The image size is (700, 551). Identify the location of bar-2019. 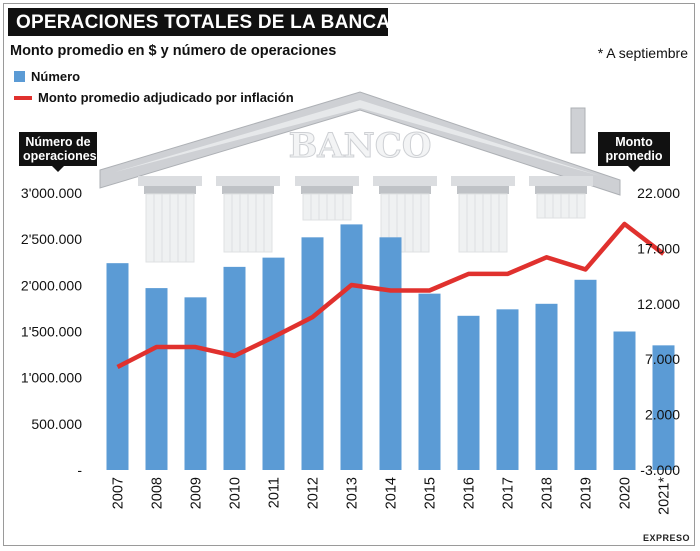
(585, 374).